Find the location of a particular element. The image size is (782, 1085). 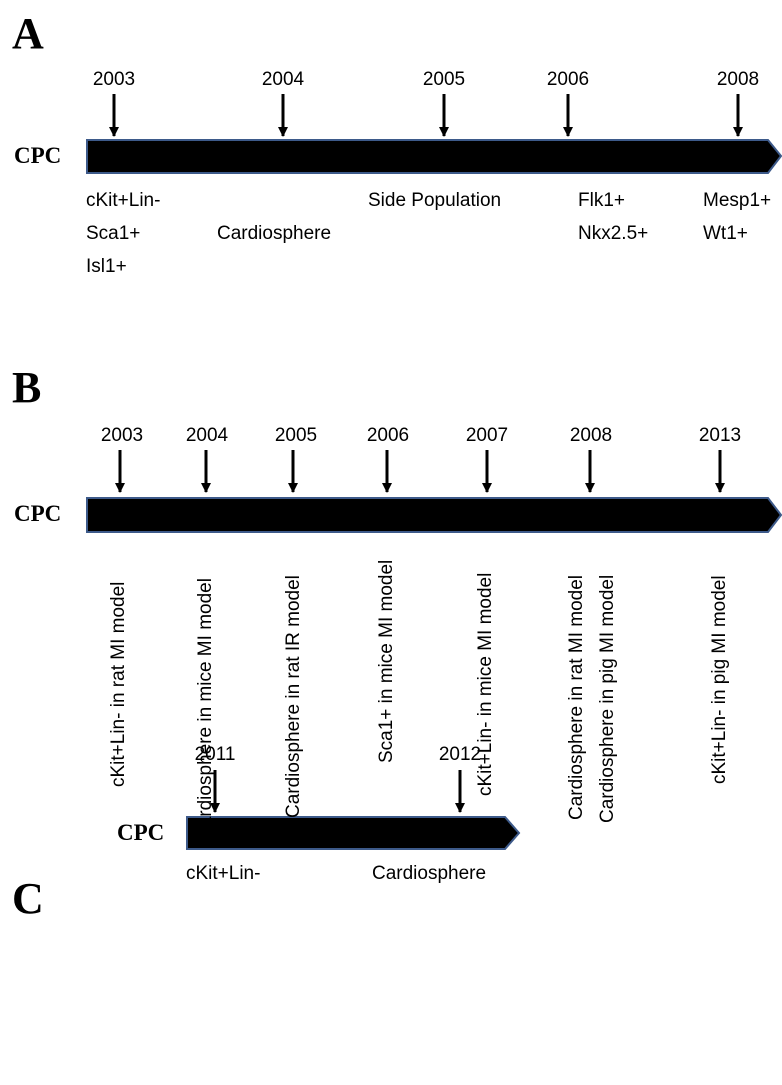

panel-c-letter: C is located at coordinates (28, 898).